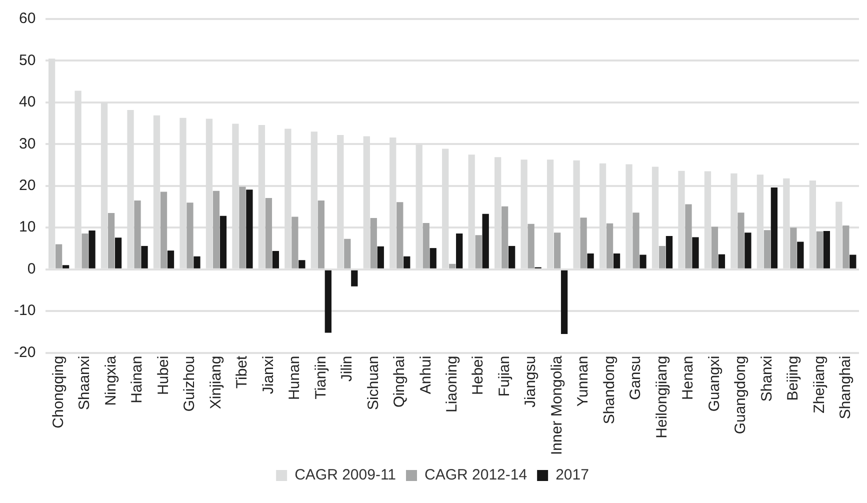  What do you see at coordinates (557, 405) in the screenshot?
I see `x-tick-label: Inner Mongolia` at bounding box center [557, 405].